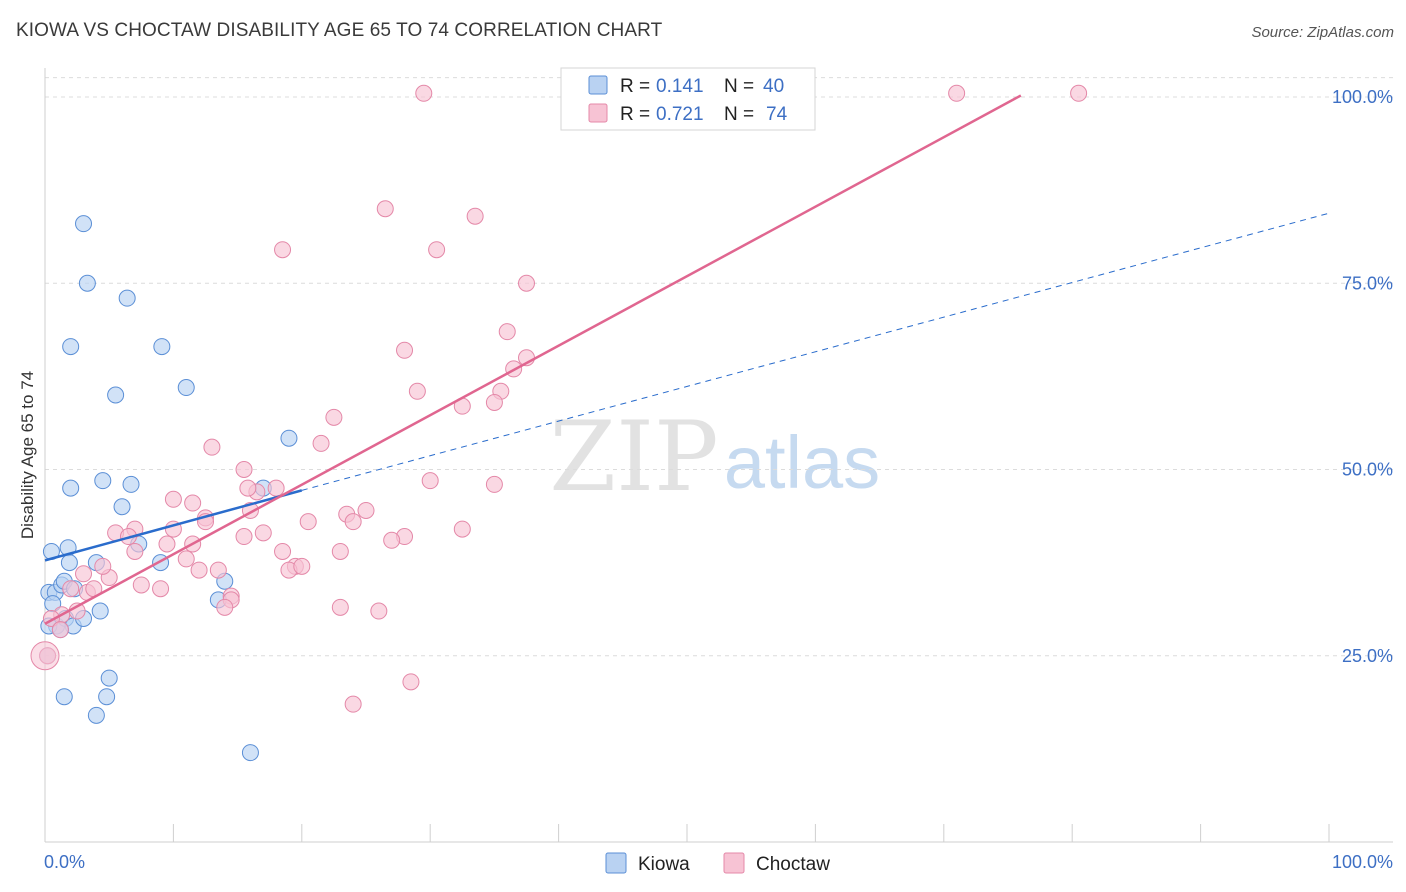  I want to click on stats-legend-choctaw-r-value: 0.721, so click(680, 114).